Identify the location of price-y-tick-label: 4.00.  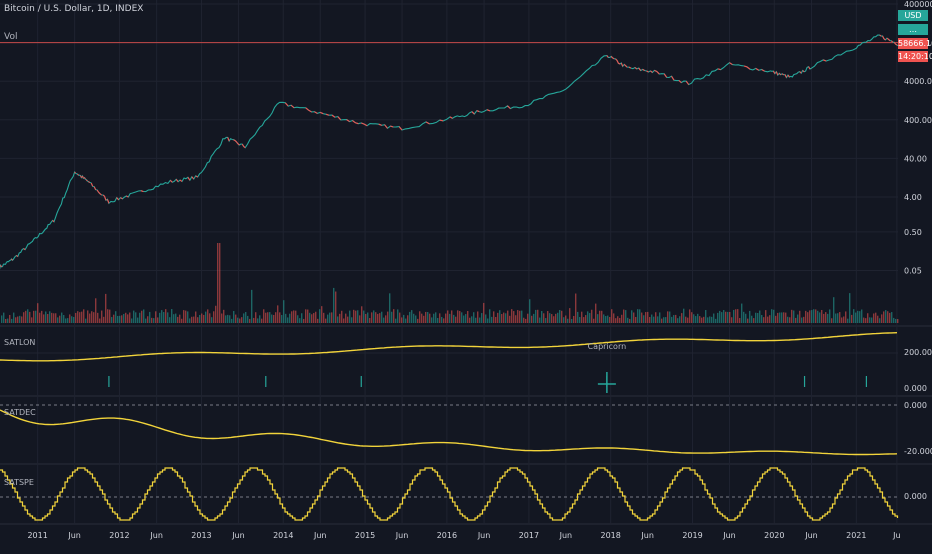
(913, 197).